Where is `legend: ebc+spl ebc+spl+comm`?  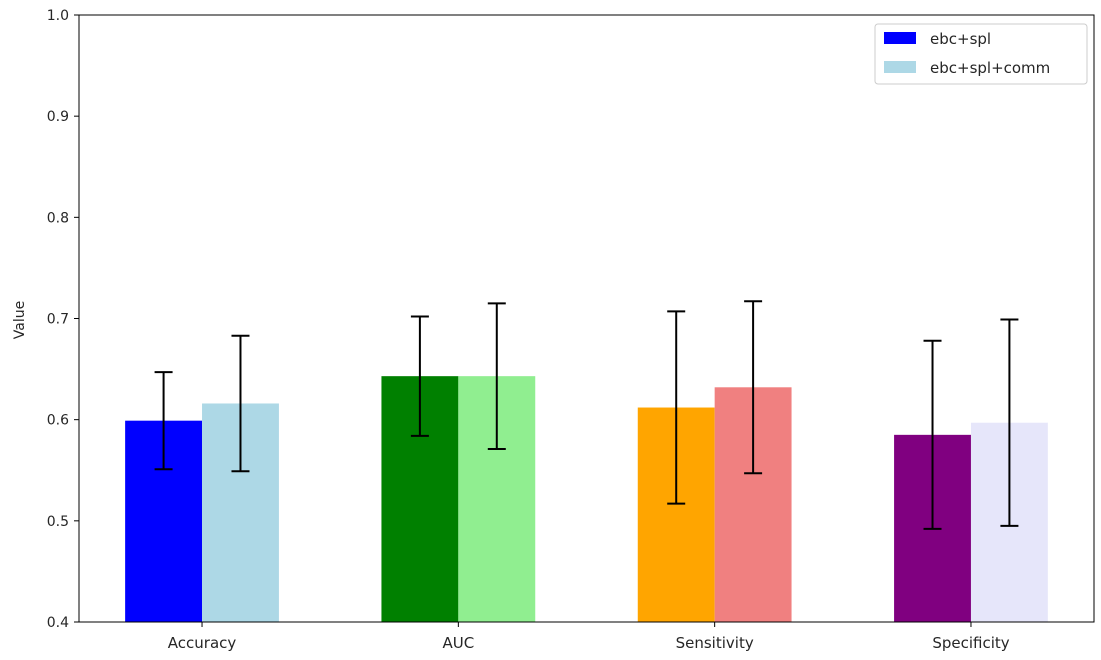
legend: ebc+spl ebc+spl+comm is located at coordinates (981, 54).